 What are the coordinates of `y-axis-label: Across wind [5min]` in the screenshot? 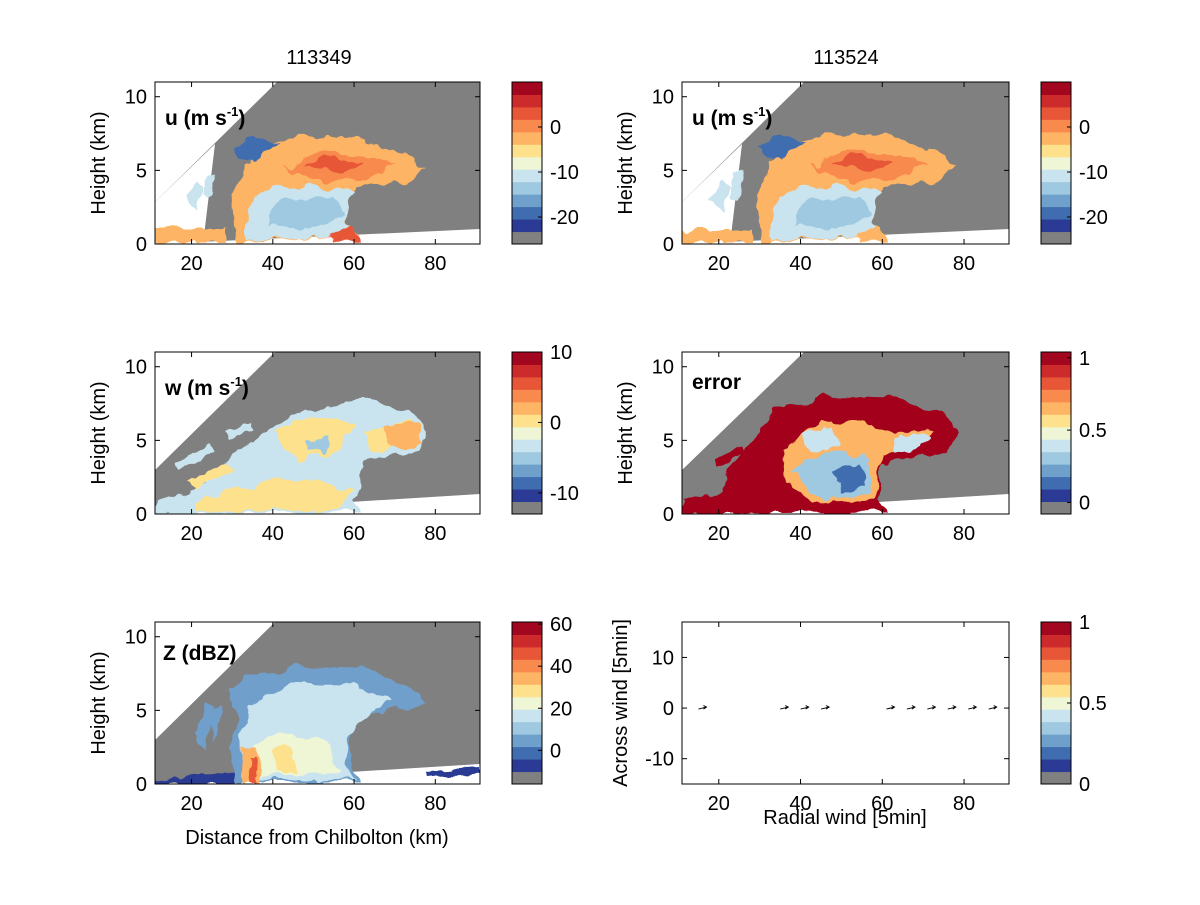 It's located at (621, 703).